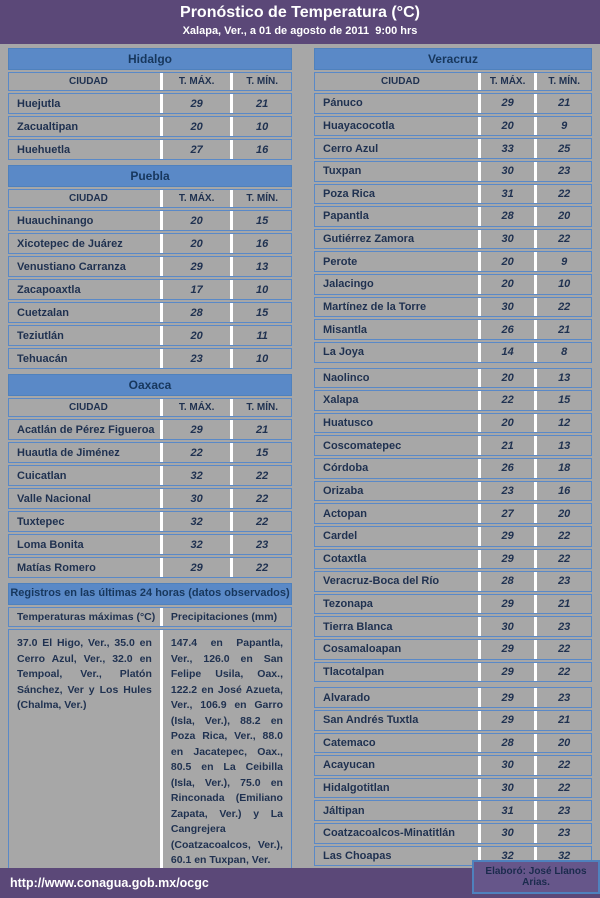  Describe the element at coordinates (453, 171) in the screenshot. I see `table-row: Tuxpan 30 23` at that location.